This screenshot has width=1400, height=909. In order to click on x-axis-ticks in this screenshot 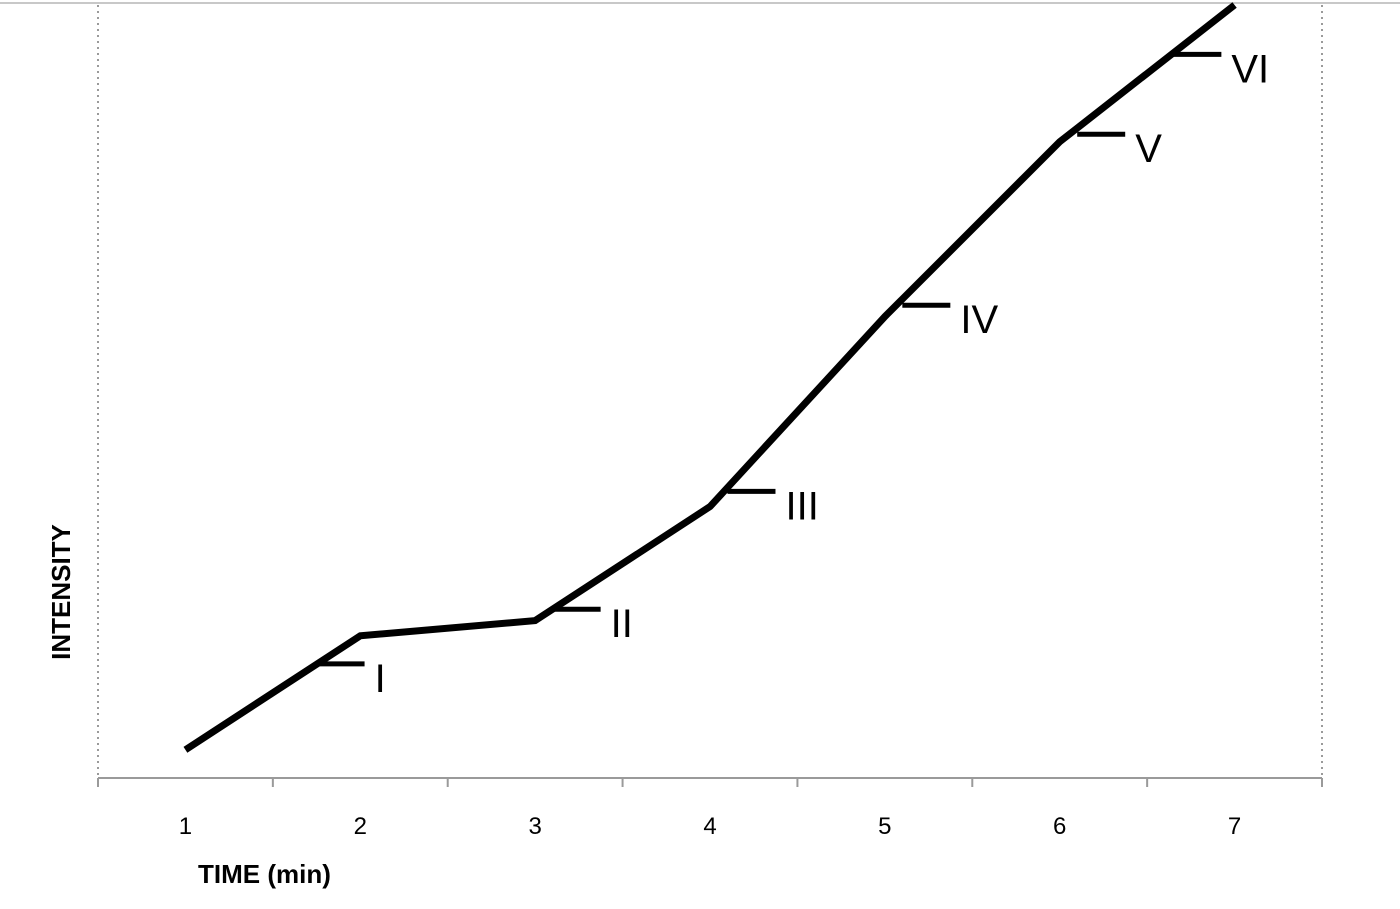, I will do `click(710, 782)`.